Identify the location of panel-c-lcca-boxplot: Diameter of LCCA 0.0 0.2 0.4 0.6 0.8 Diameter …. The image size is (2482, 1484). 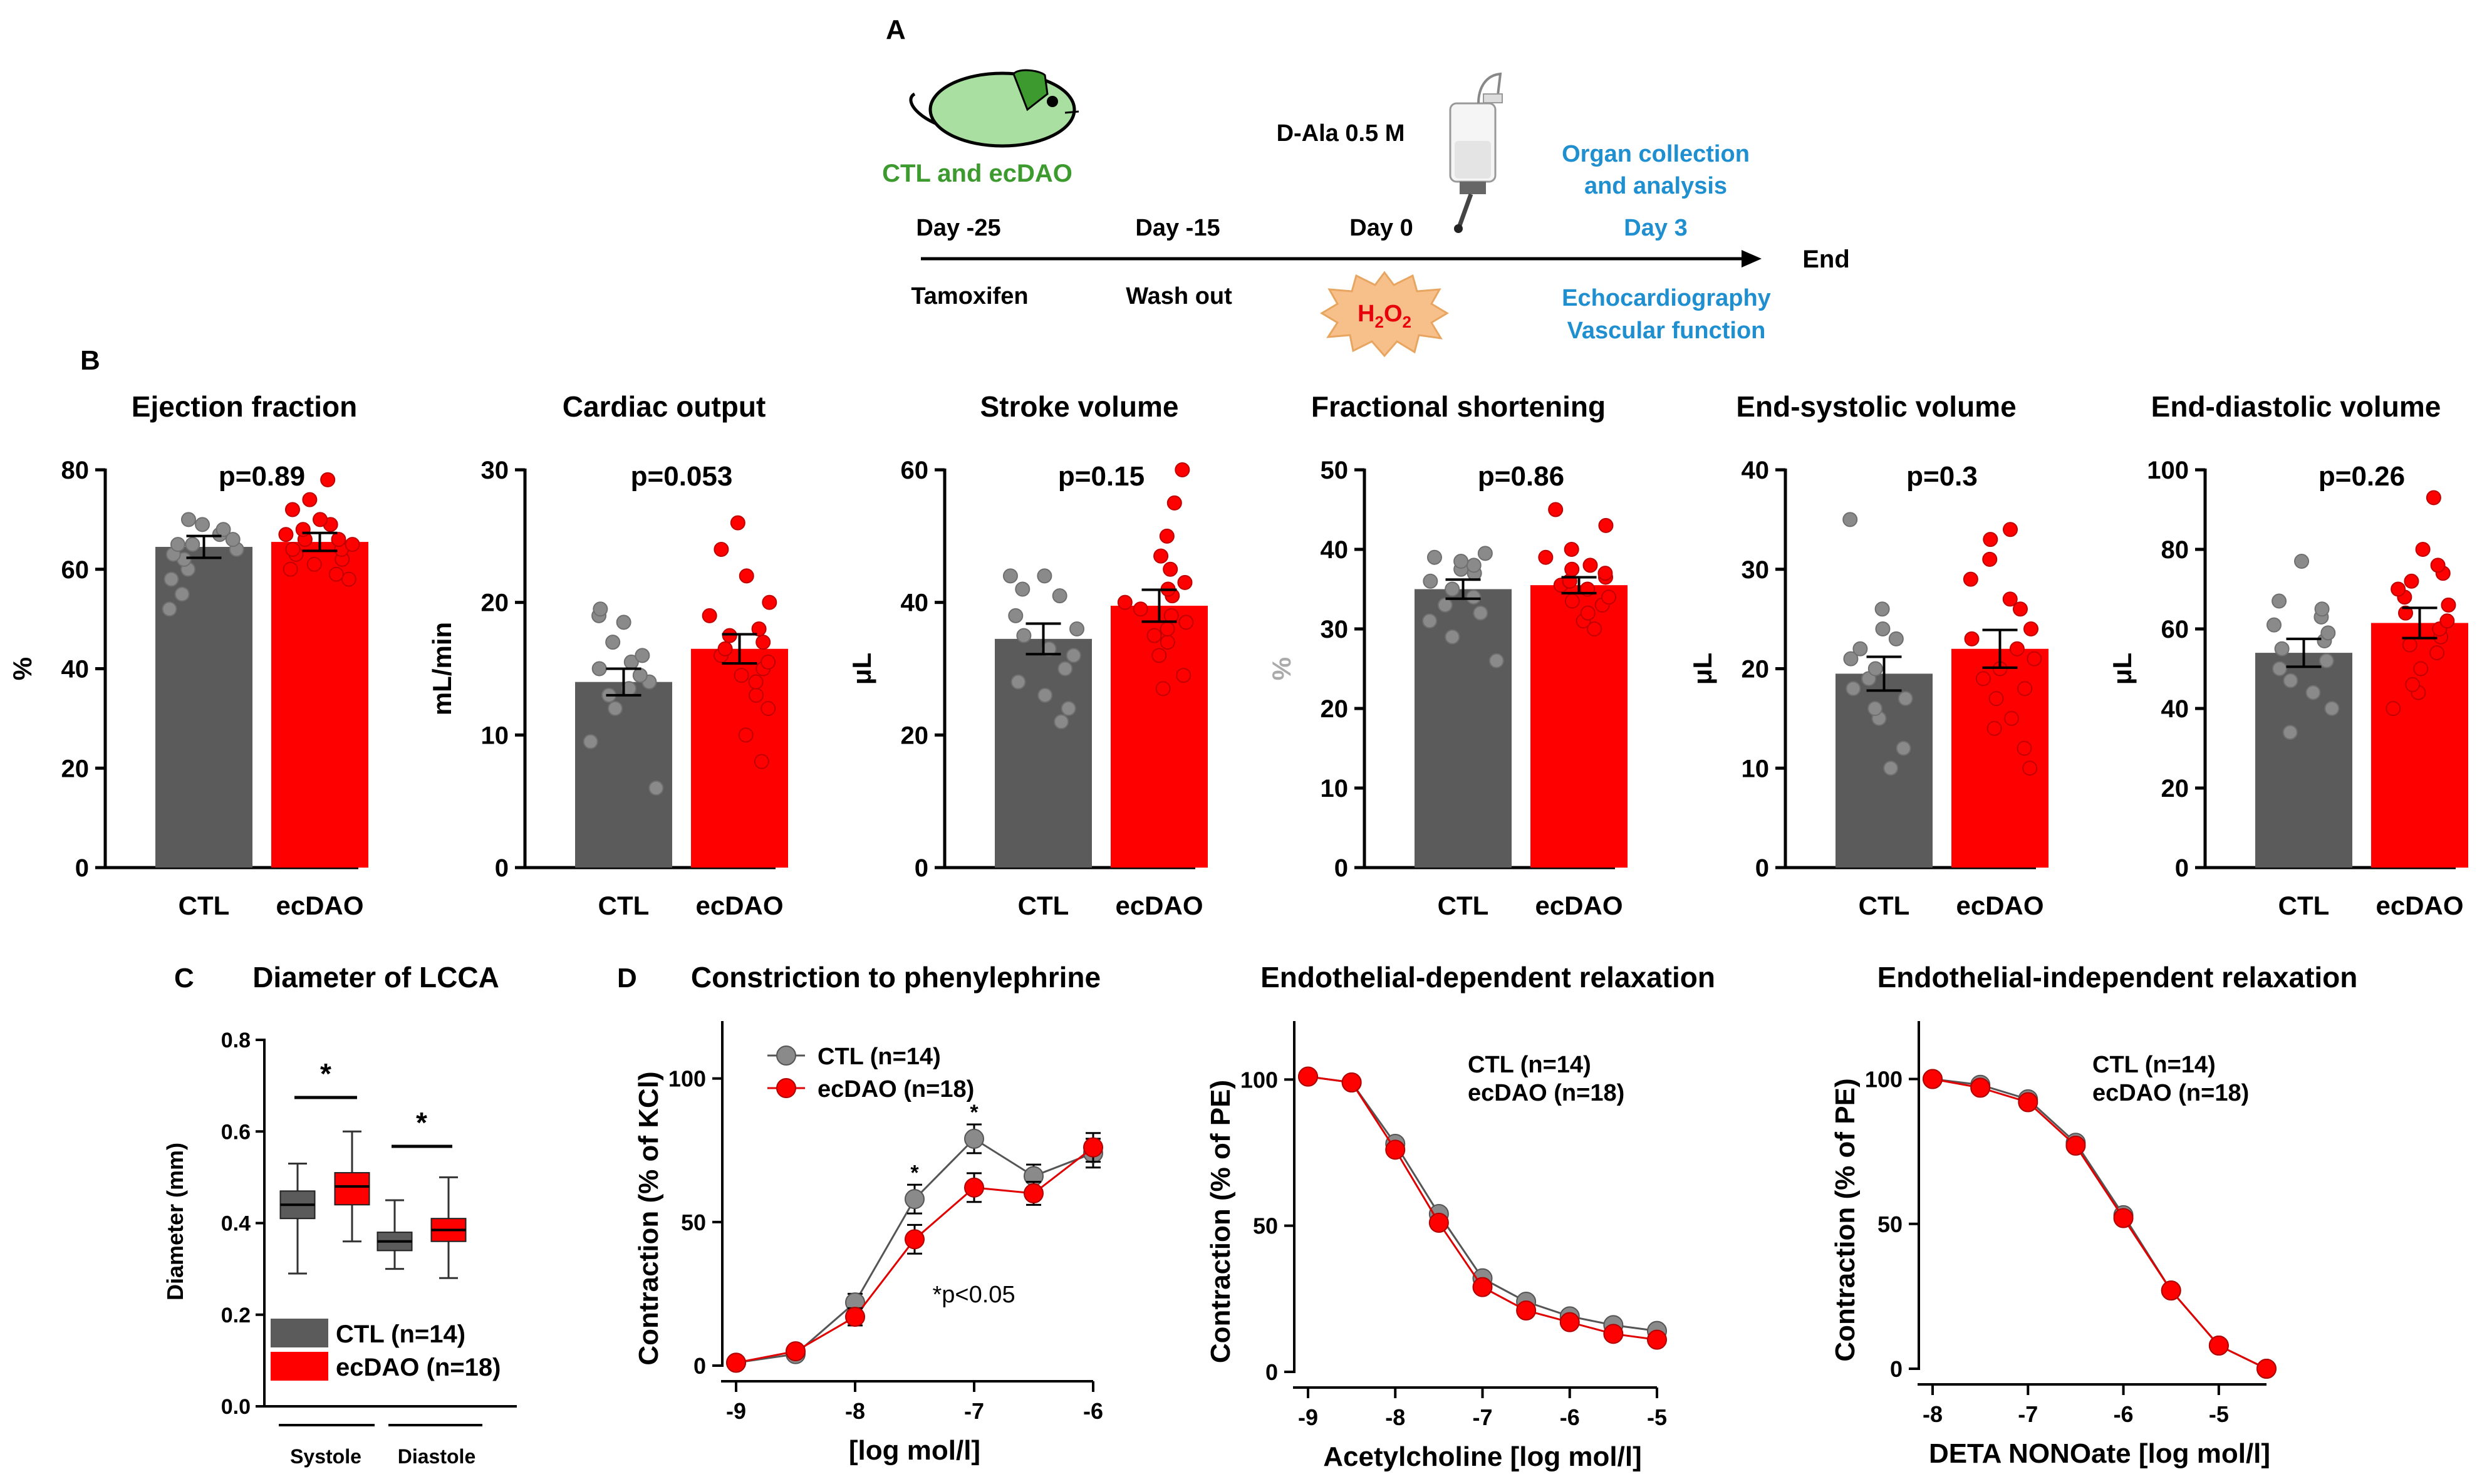
(339, 1214).